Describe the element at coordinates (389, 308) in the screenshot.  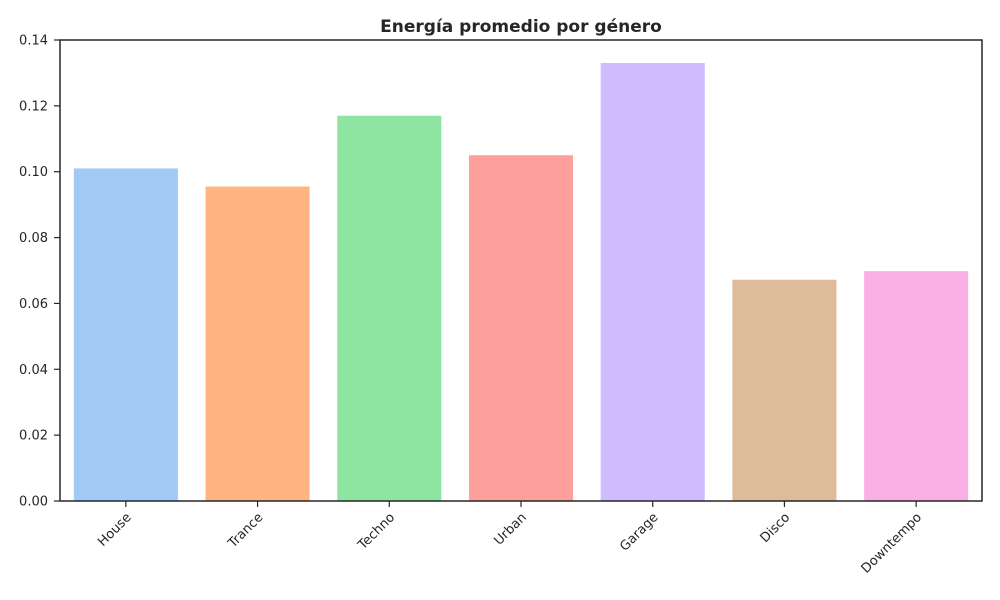
I see `bar-techno` at that location.